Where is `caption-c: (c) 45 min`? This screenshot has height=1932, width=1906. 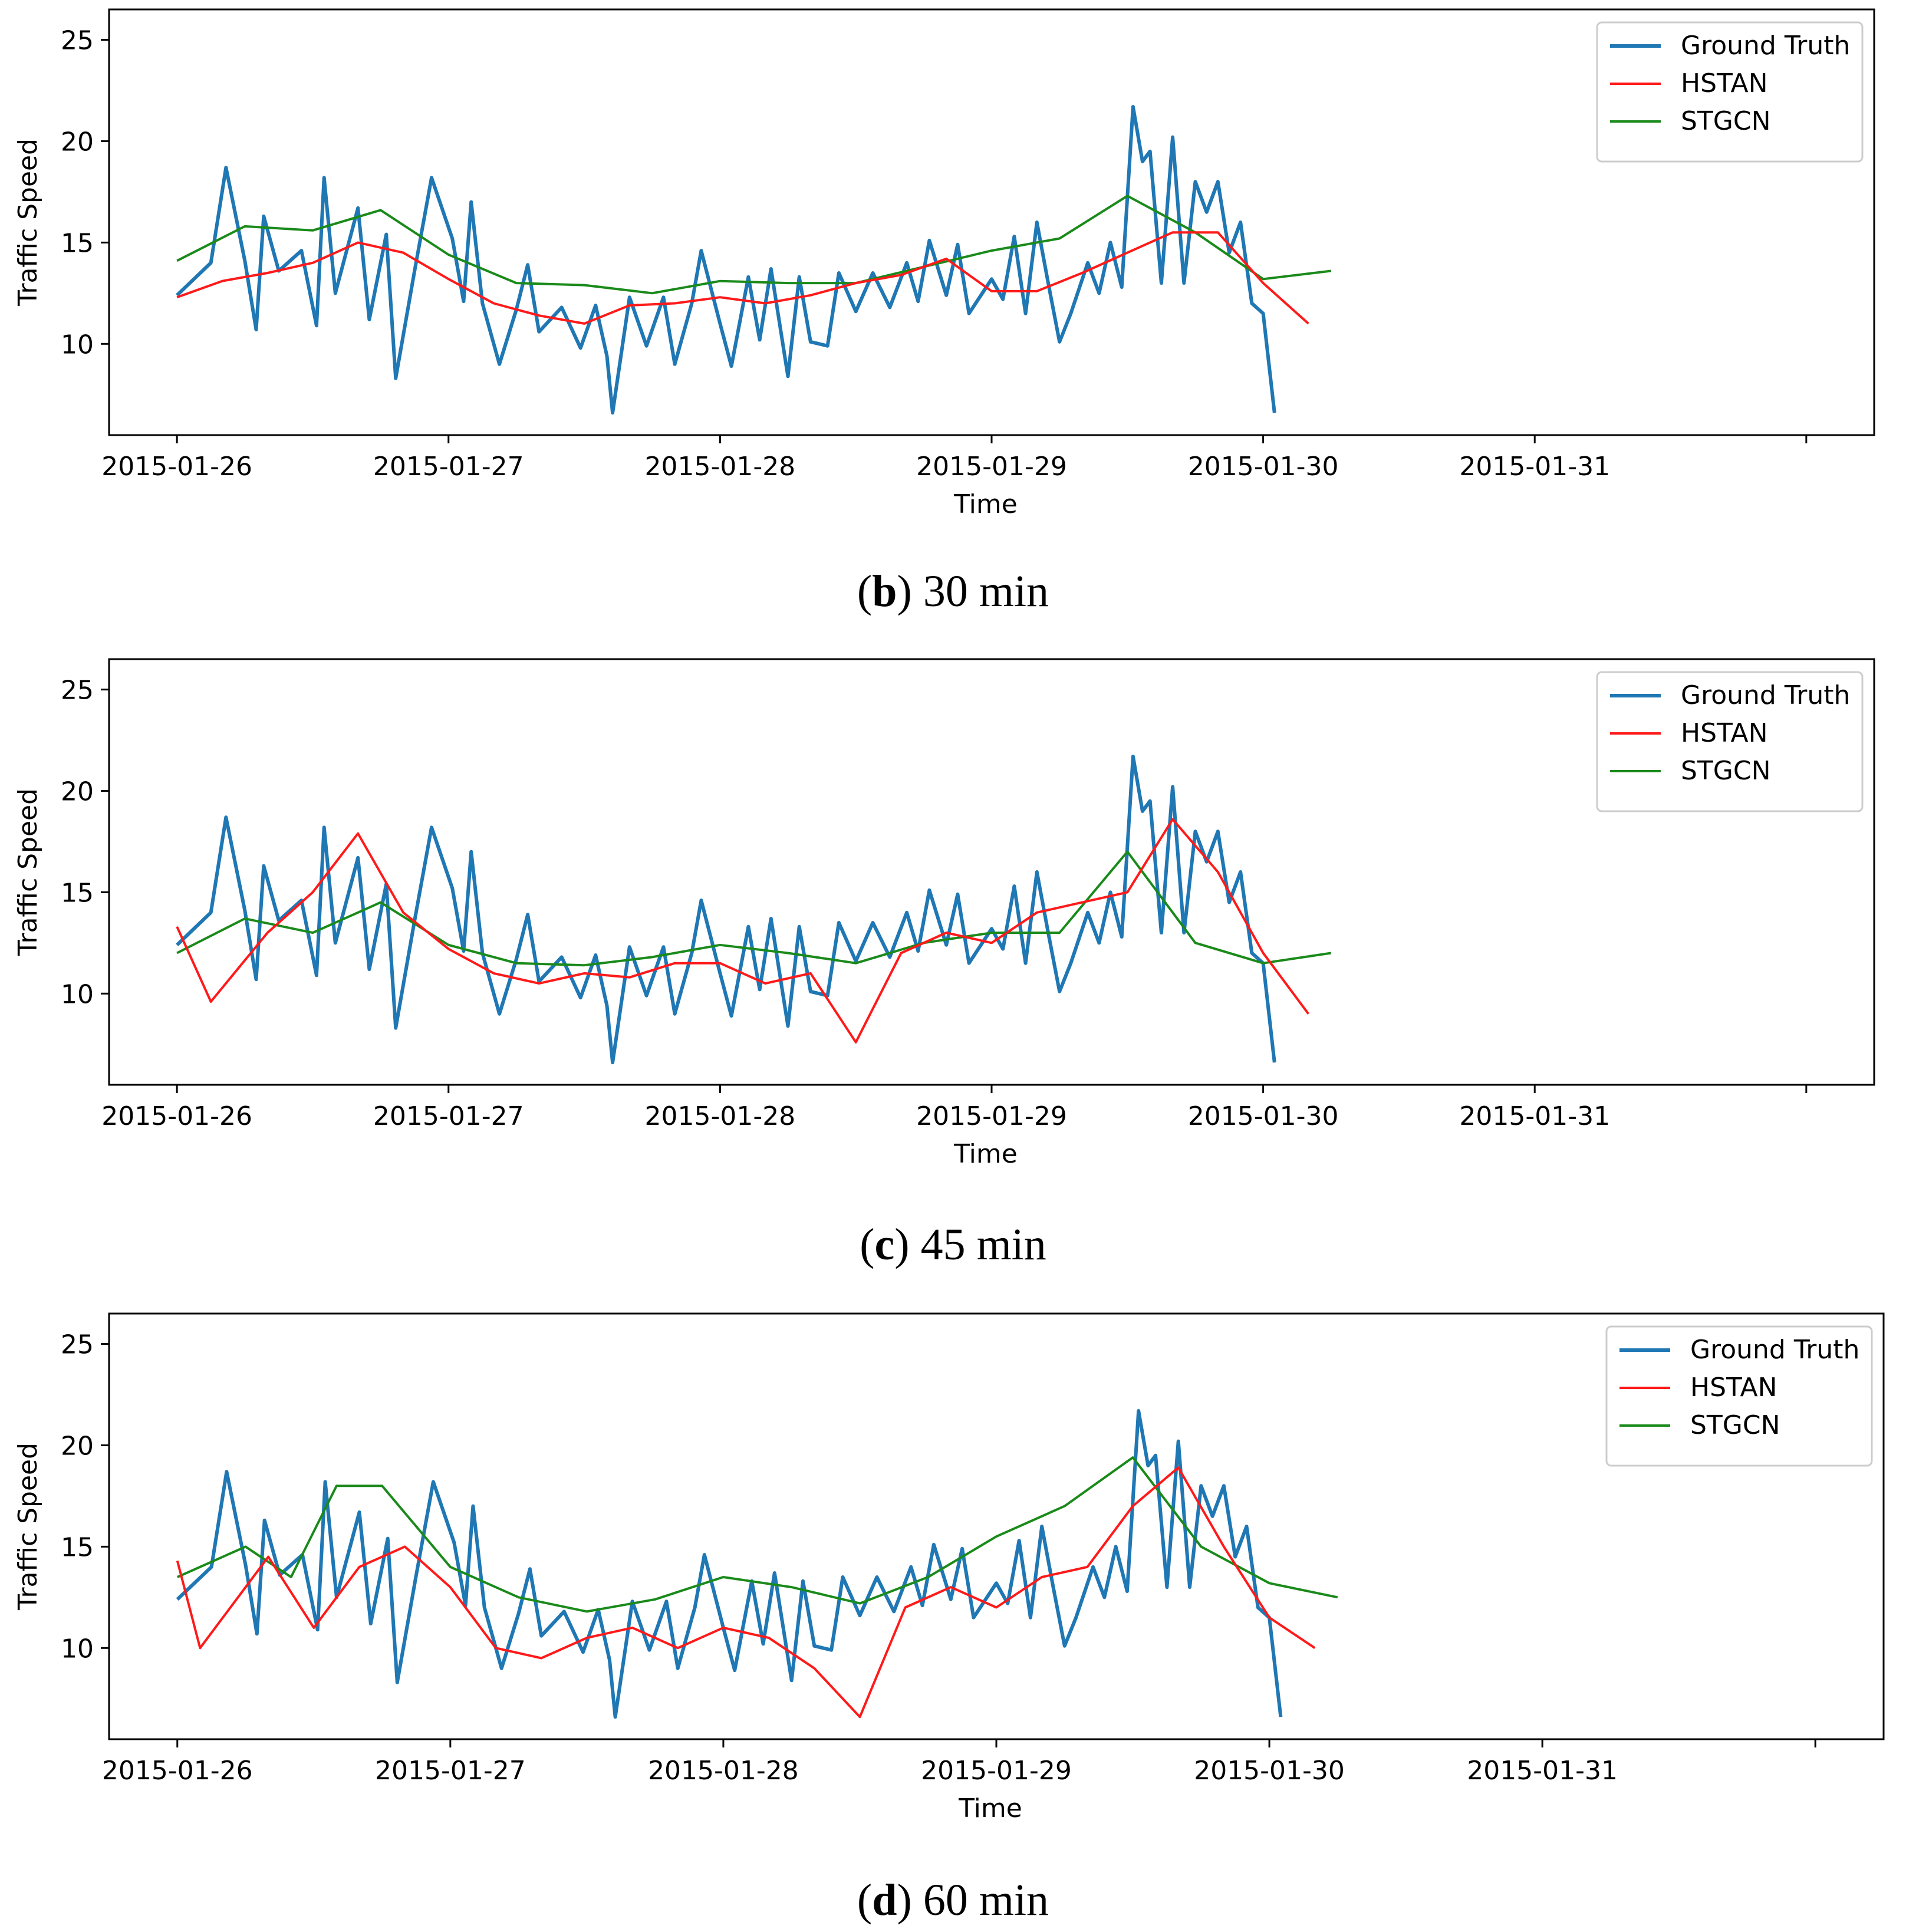 caption-c: (c) 45 min is located at coordinates (953, 1245).